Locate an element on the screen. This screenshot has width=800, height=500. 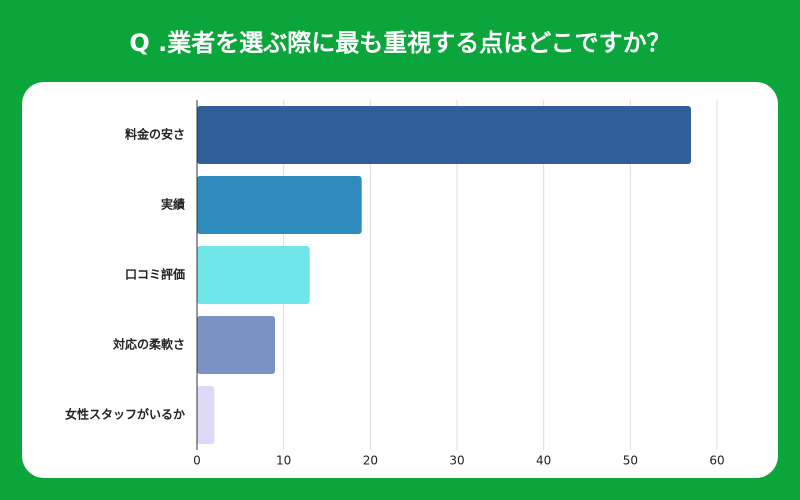
x-tick-label: 10 is located at coordinates (283, 461).